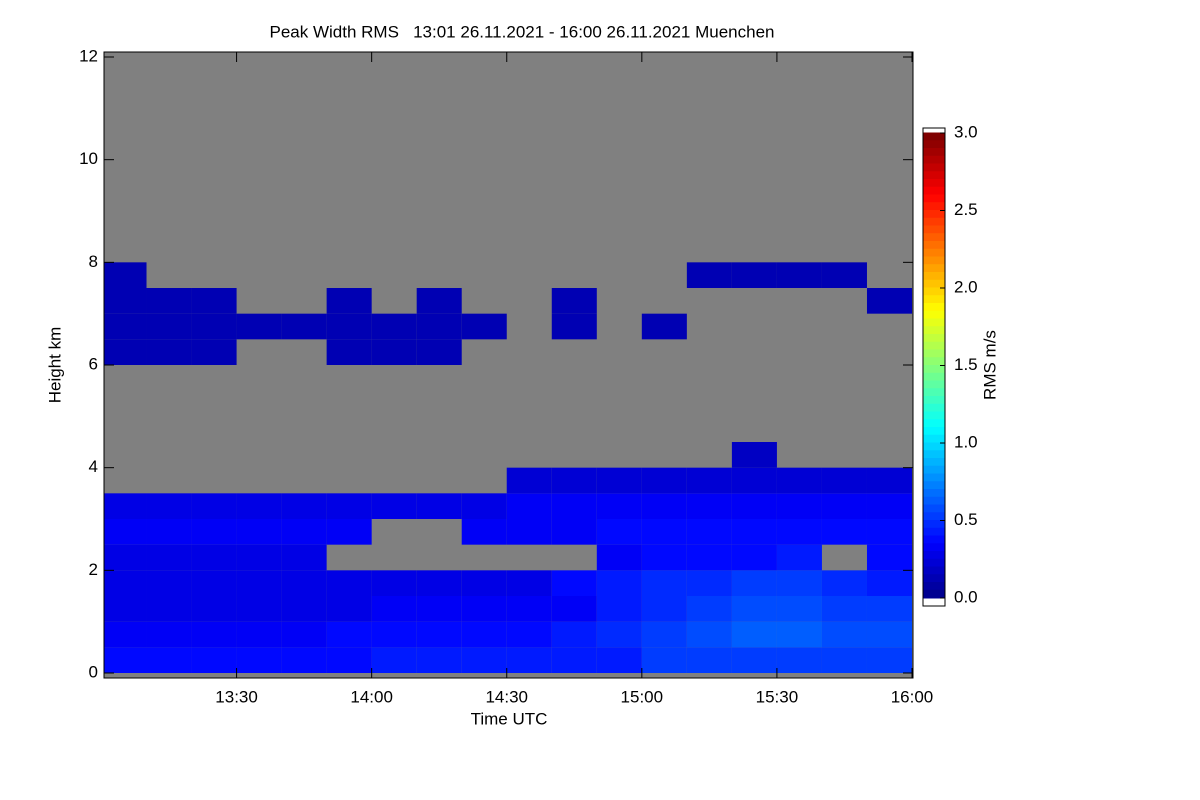 This screenshot has width=1200, height=800. I want to click on colorbar-tick-label: 0.0, so click(966, 596).